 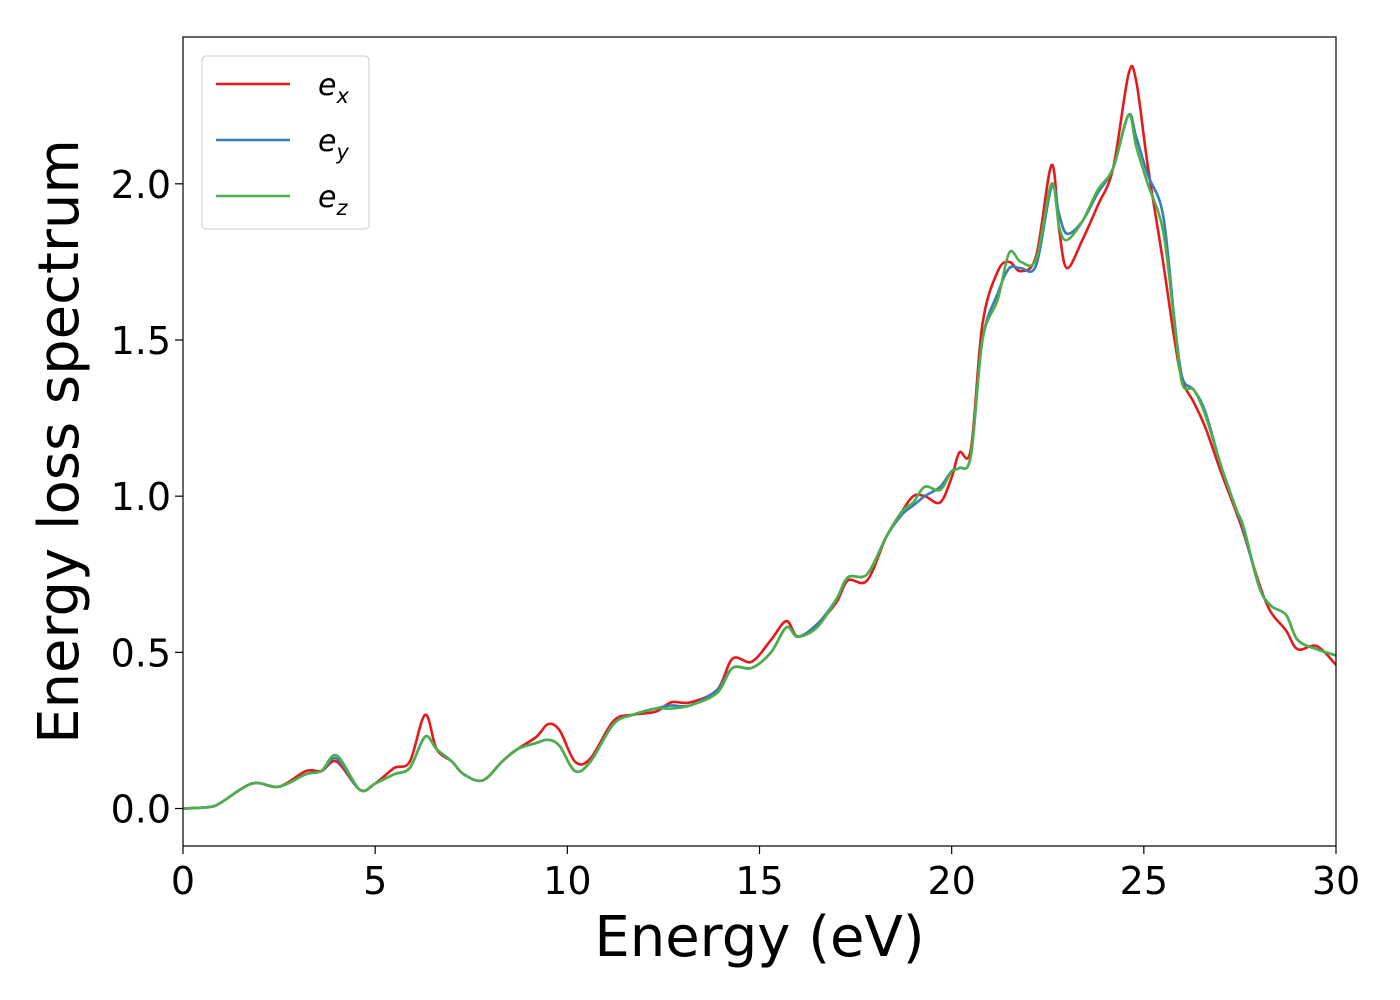 I want to click on y-tick-label: 2.0, so click(x=141, y=185).